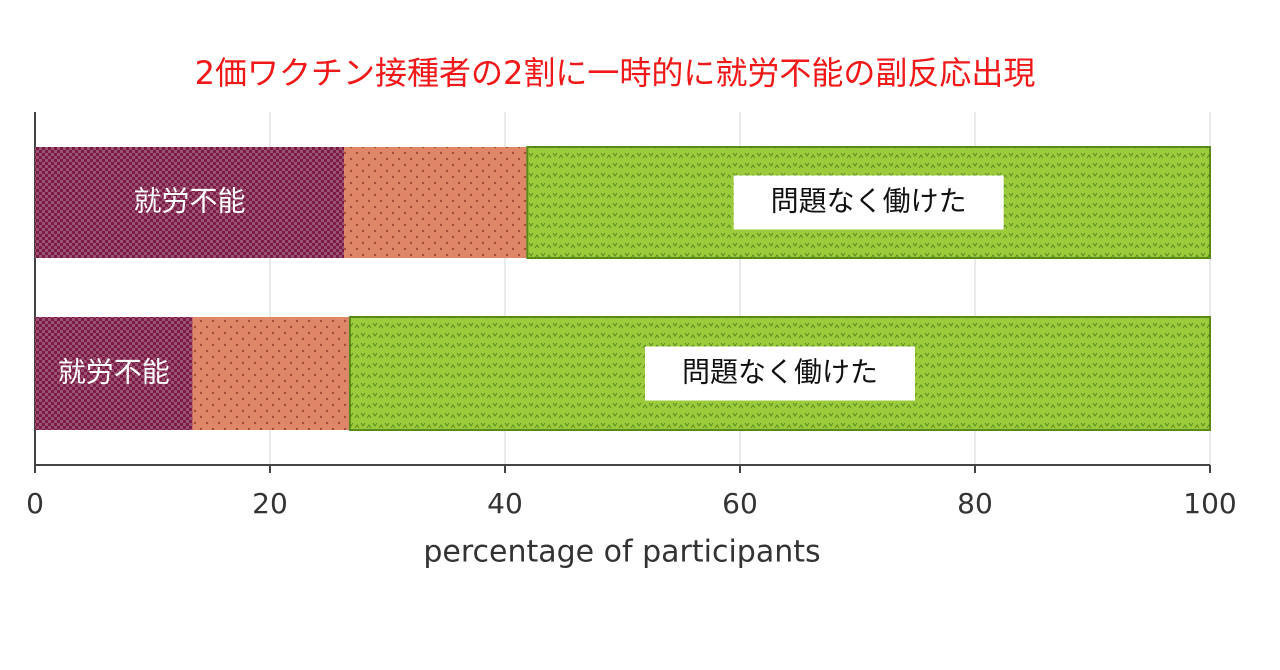  Describe the element at coordinates (1209, 503) in the screenshot. I see `x-tick-label: 100` at that location.